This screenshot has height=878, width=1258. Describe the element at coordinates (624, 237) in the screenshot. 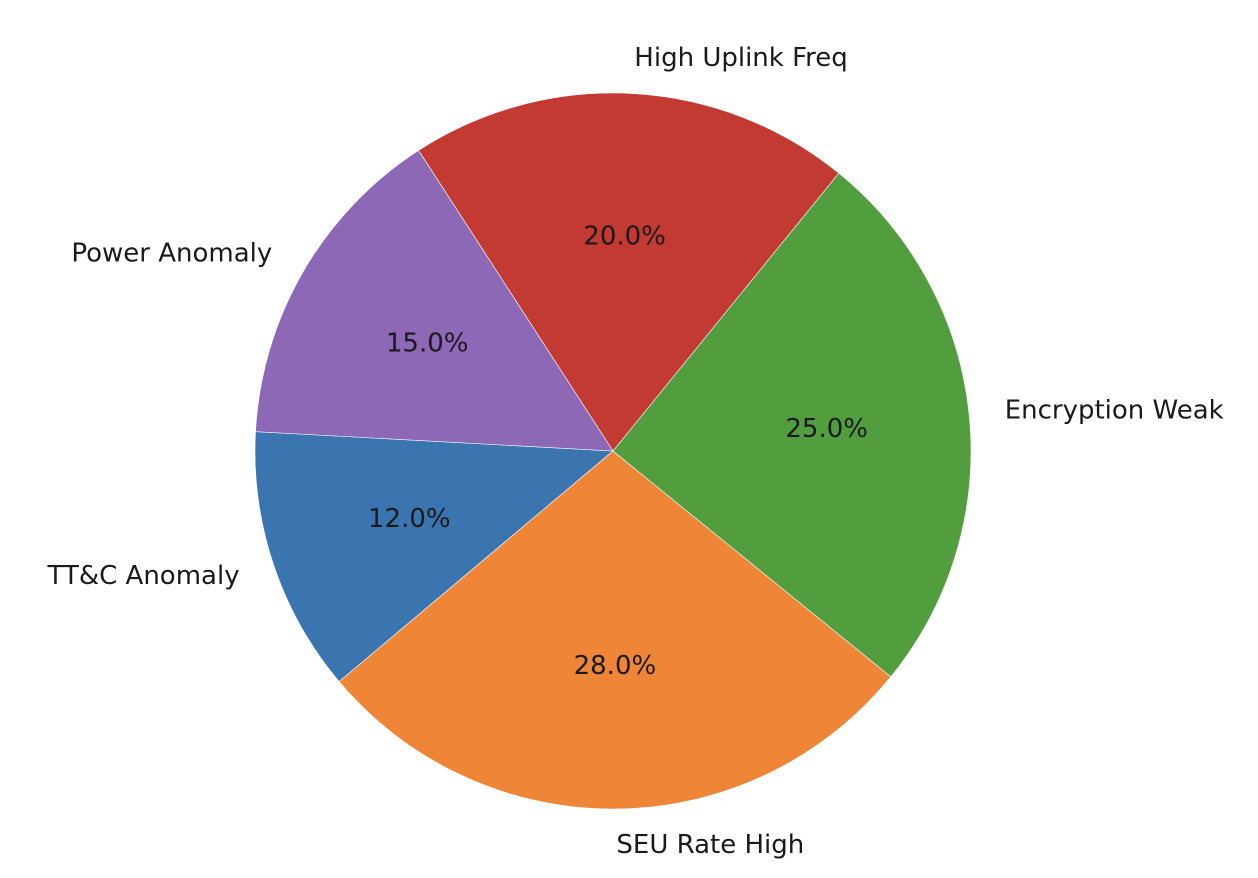

I see `slice-percent-high-uplink-freq: 20.0%` at that location.